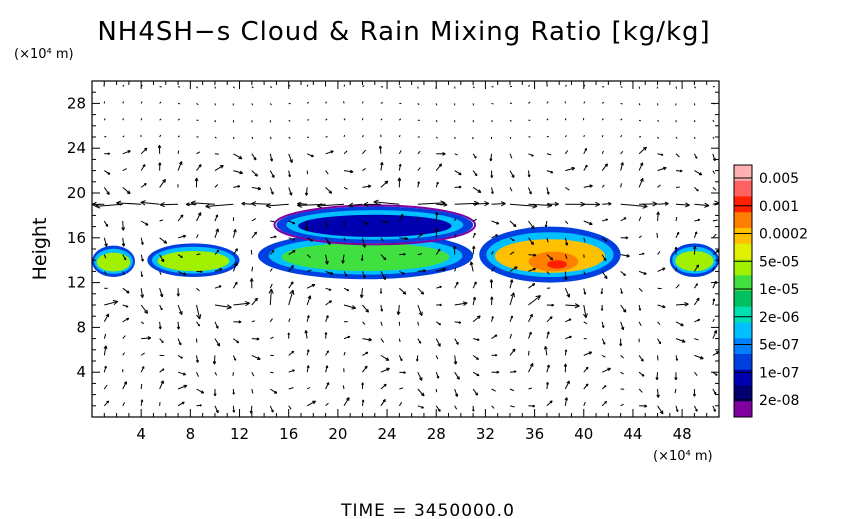  What do you see at coordinates (682, 434) in the screenshot?
I see `x-tick-label: 48` at bounding box center [682, 434].